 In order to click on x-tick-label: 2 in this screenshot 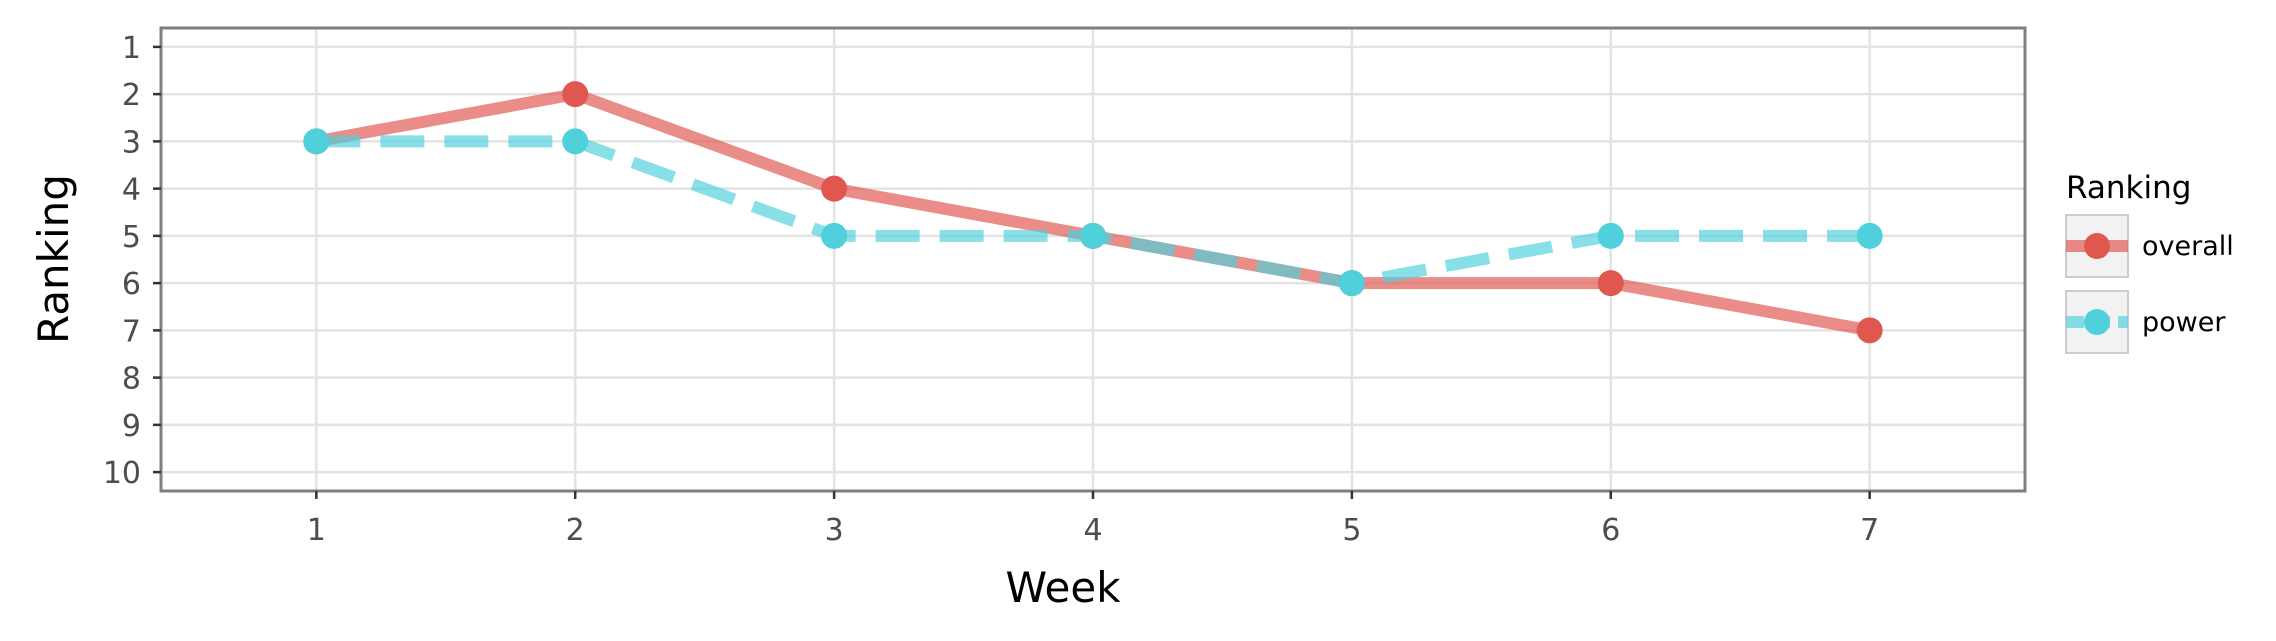, I will do `click(575, 530)`.